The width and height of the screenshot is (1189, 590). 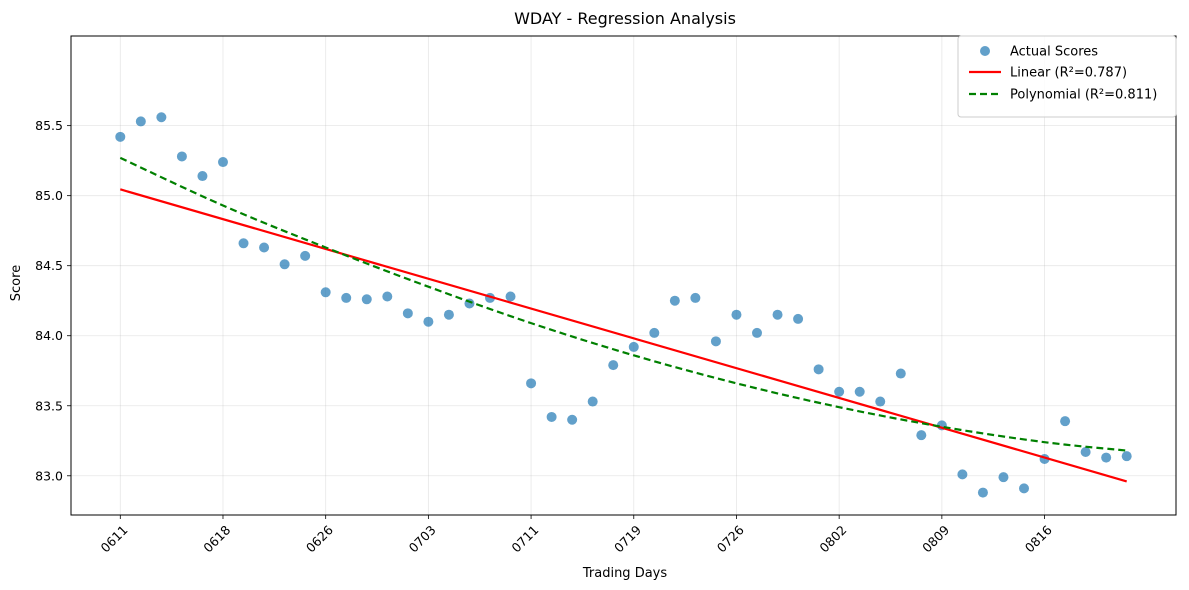 What do you see at coordinates (216, 538) in the screenshot?
I see `x-tick-label: 0618` at bounding box center [216, 538].